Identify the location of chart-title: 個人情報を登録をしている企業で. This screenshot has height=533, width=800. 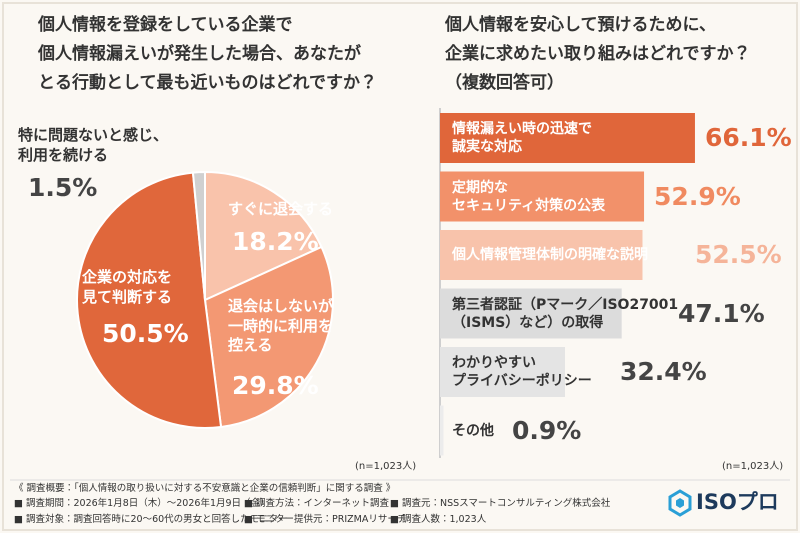
(165, 25).